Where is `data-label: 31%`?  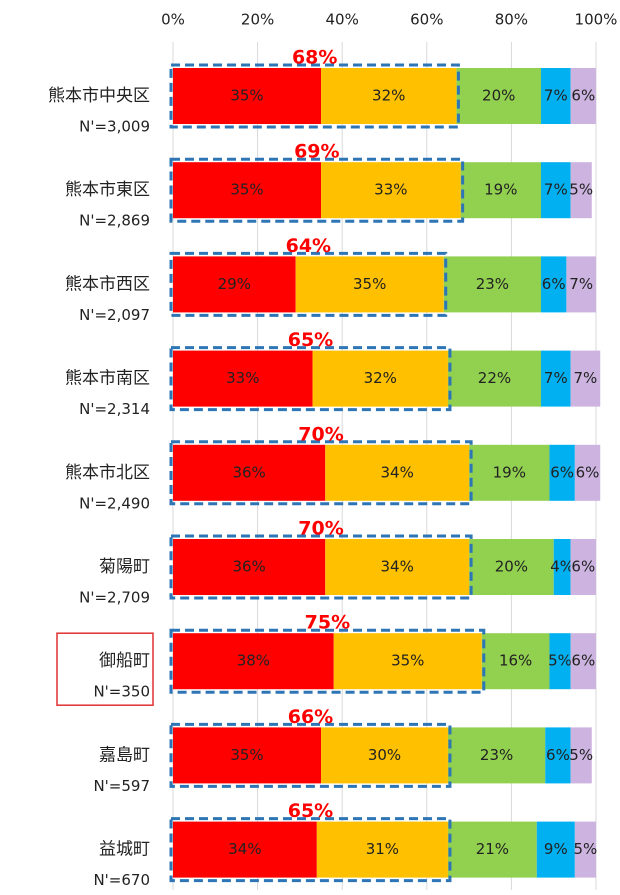
data-label: 31% is located at coordinates (382, 849).